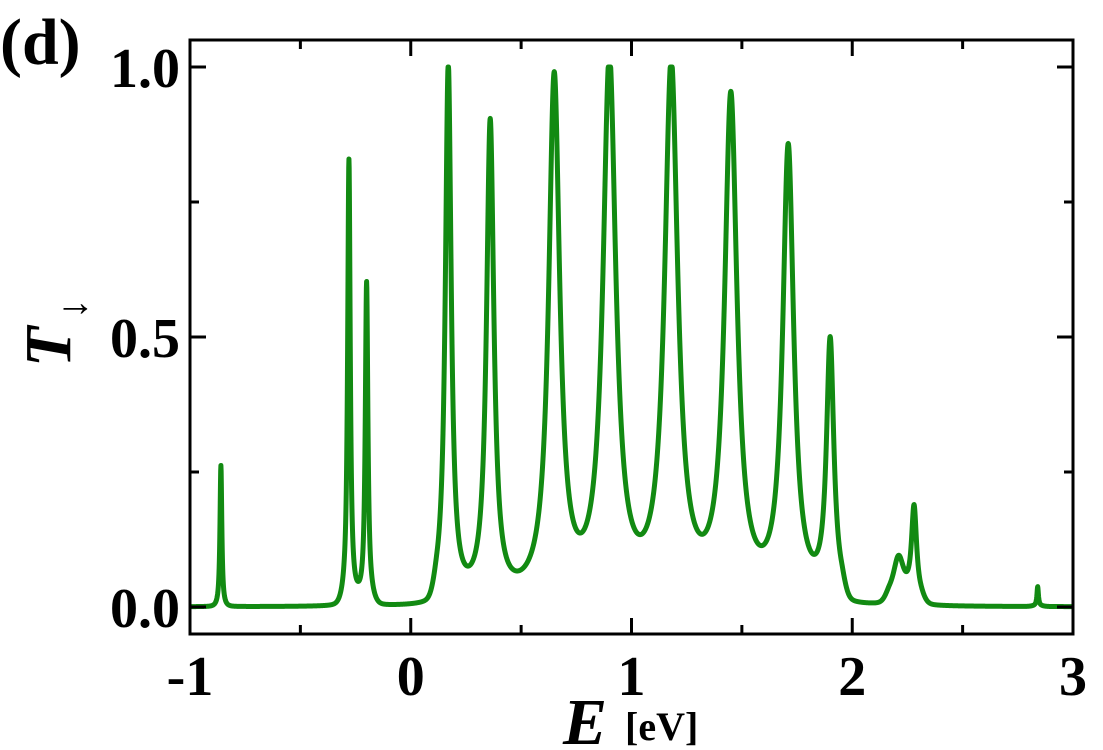 The height and width of the screenshot is (750, 1103). I want to click on y-axis-subscript: ↓, so click(72, 309).